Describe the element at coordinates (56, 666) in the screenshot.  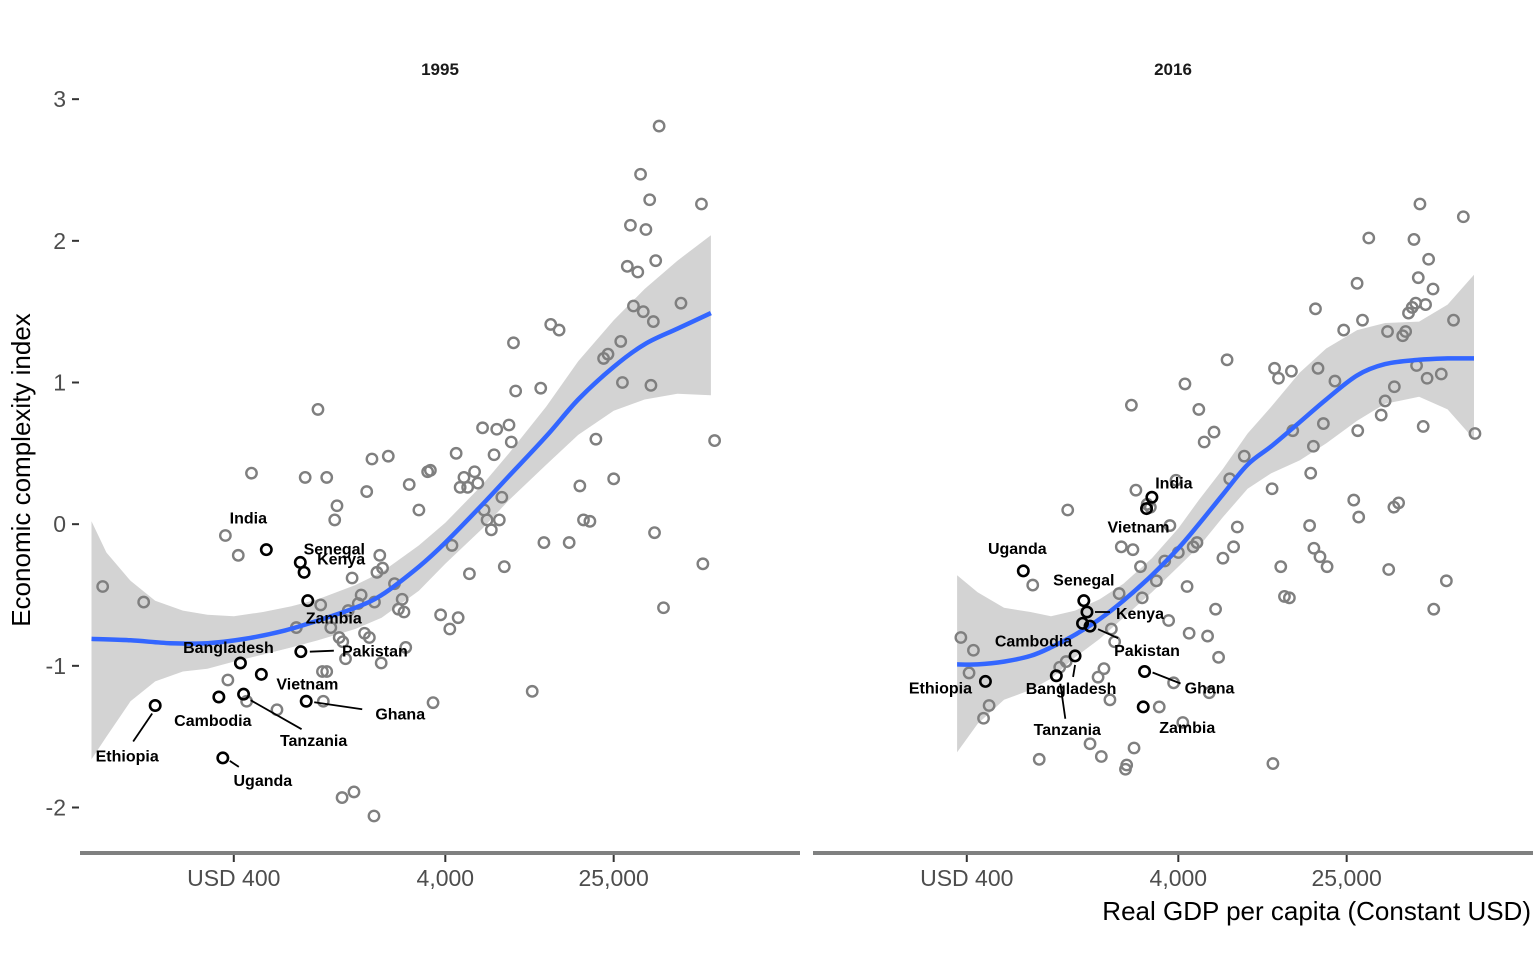
I see `y-tick-label: -1` at that location.